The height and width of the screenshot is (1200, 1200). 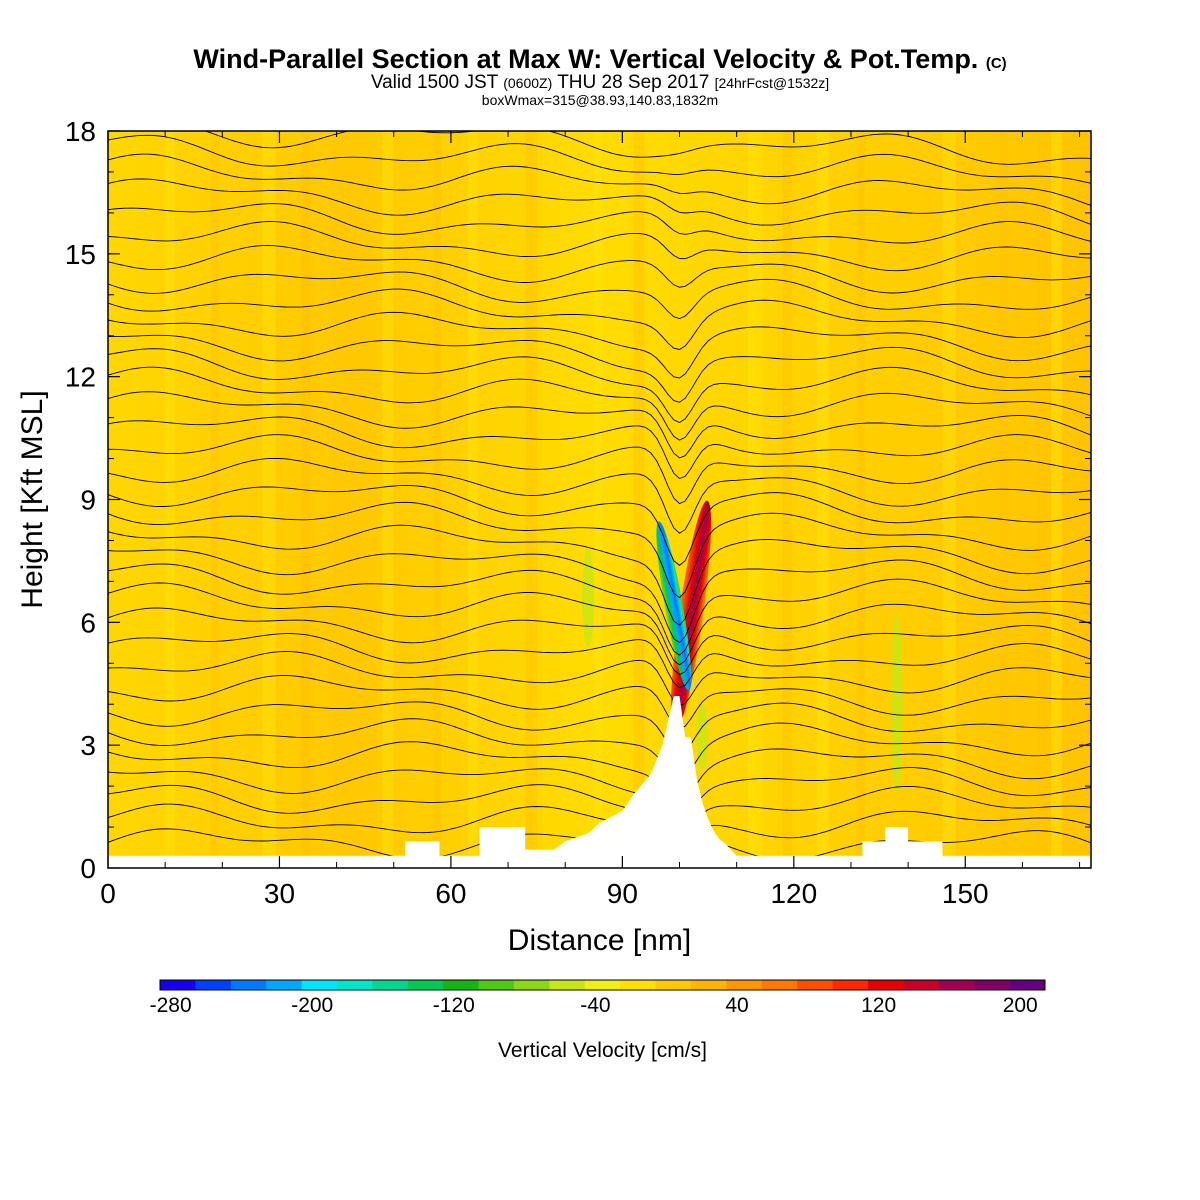 I want to click on y-axis-label: Height [Kft MSL], so click(x=32, y=499).